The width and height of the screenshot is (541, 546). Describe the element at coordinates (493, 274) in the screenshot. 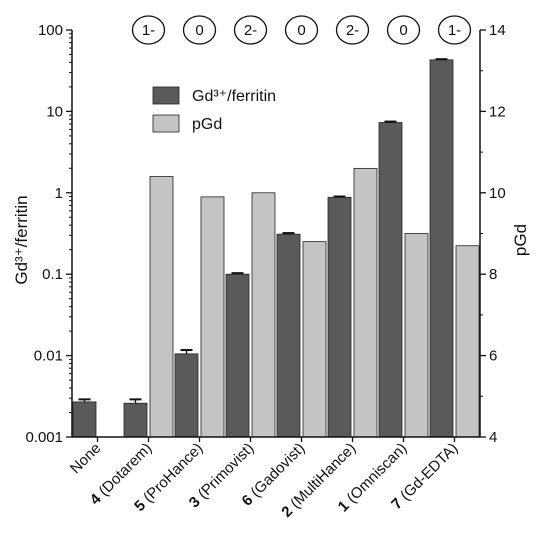

I see `y-tick-label-right-2: 8` at that location.